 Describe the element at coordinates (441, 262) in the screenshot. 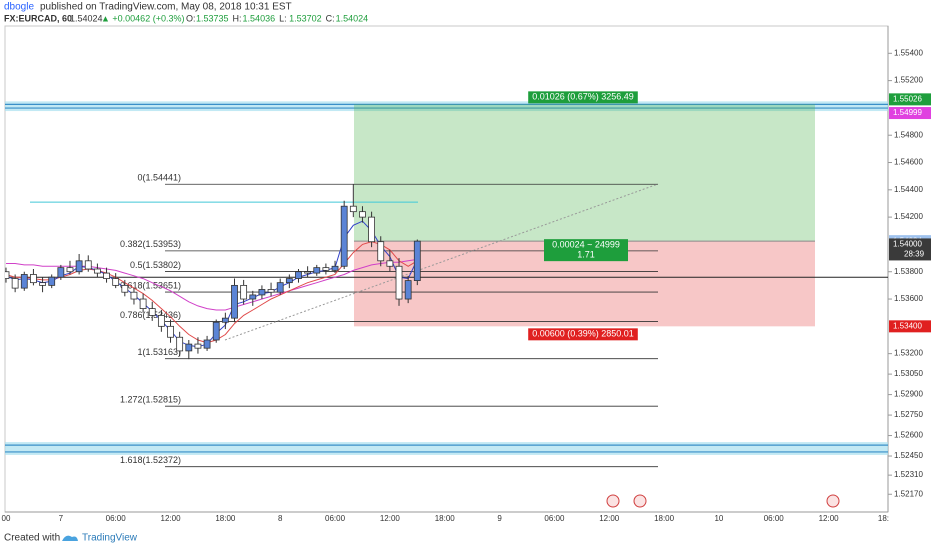

I see `trend-line` at that location.